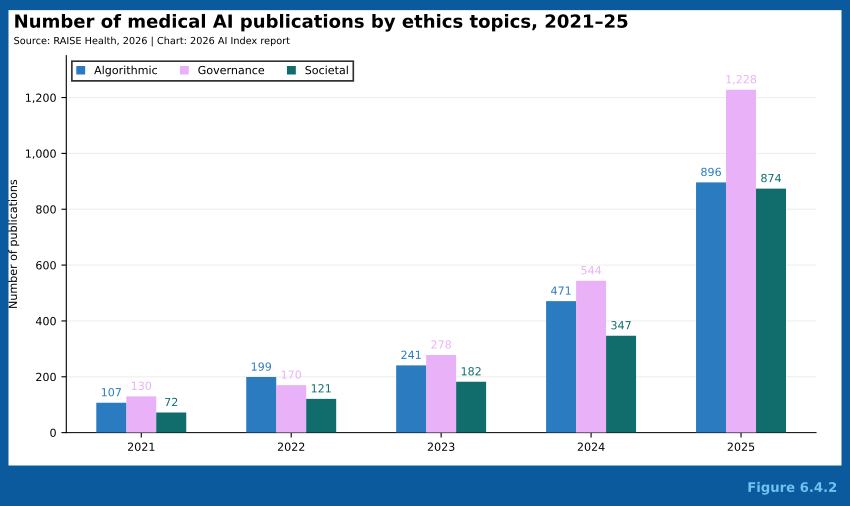  What do you see at coordinates (321, 23) in the screenshot?
I see `chart-title: Number of medical AI publications by ethics topics, 2021–25` at bounding box center [321, 23].